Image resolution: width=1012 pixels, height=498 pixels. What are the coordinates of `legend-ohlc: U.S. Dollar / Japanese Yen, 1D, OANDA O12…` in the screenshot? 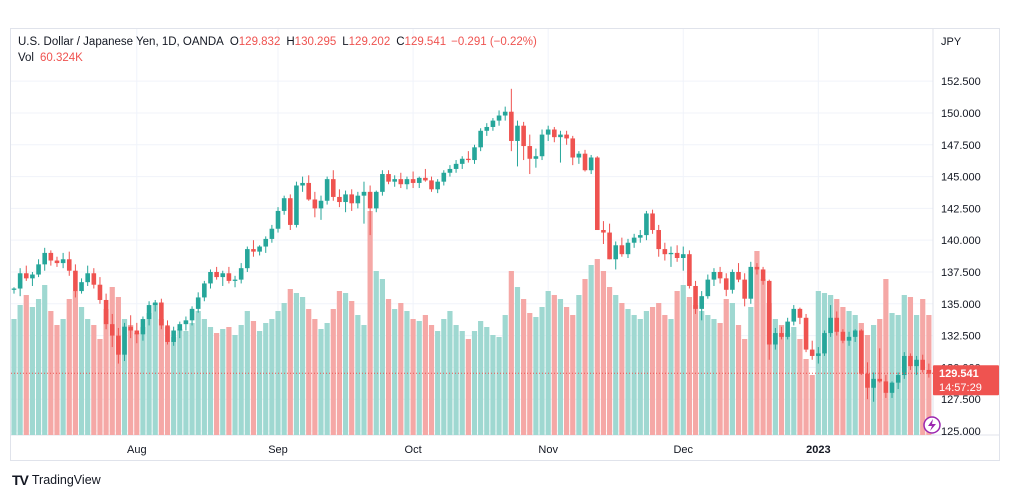 It's located at (277, 42).